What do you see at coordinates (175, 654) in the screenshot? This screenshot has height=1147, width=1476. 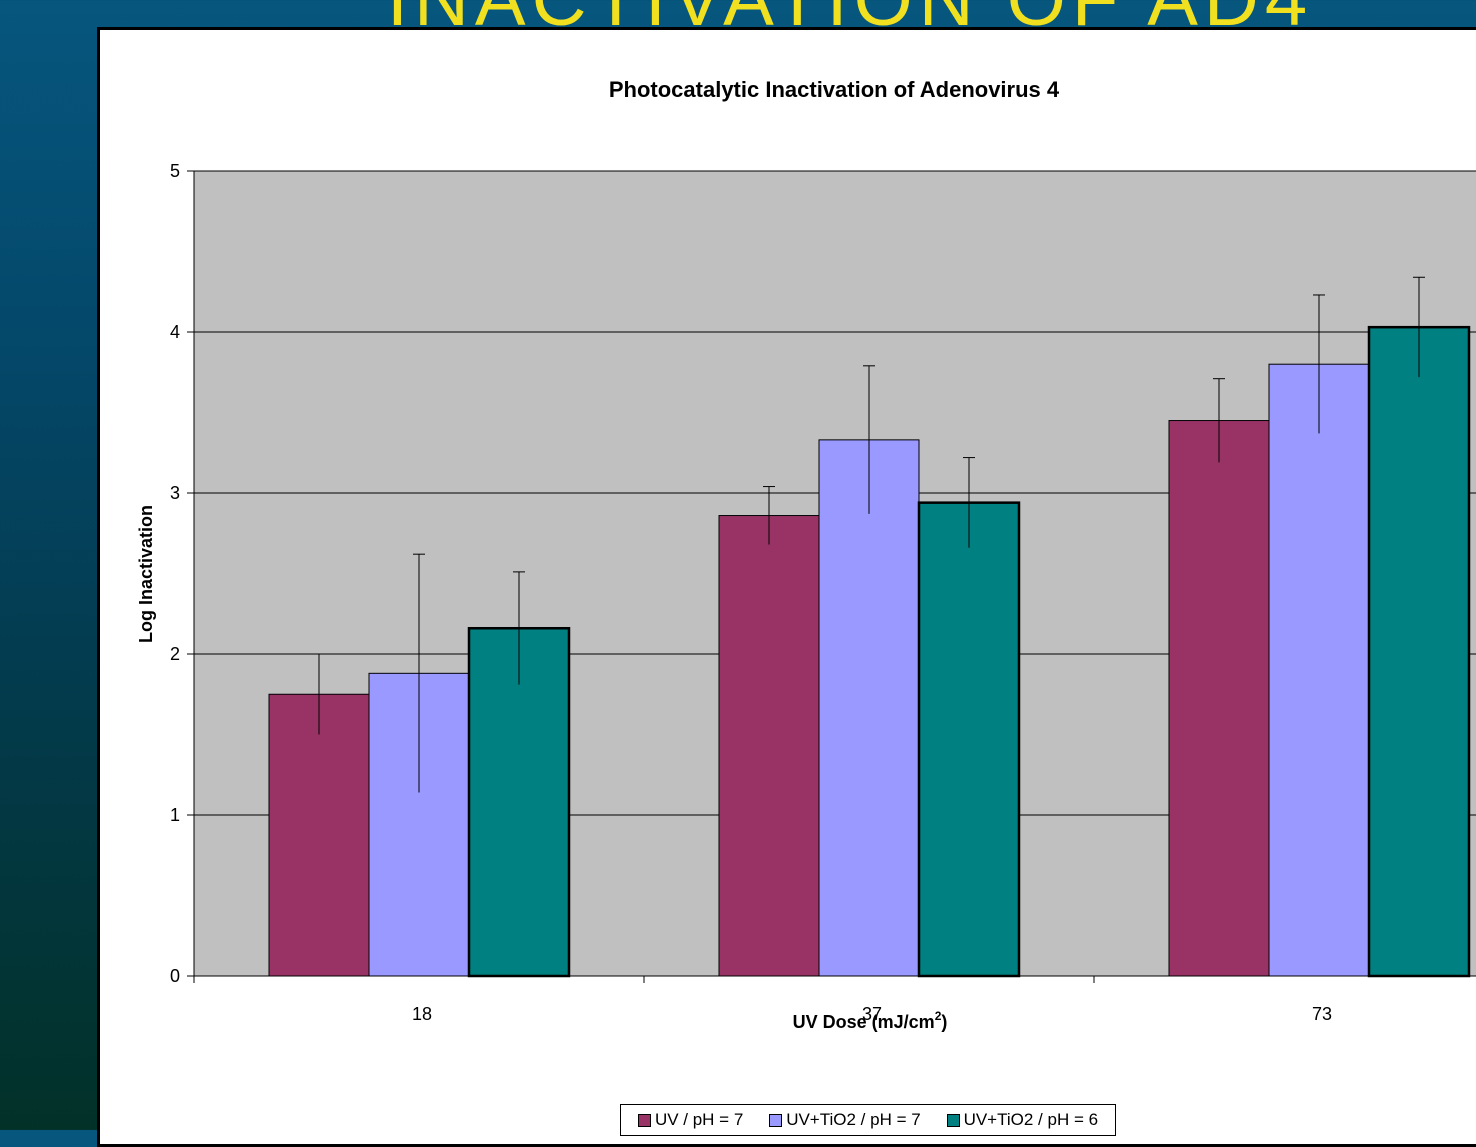 I see `y-tick-label: 2` at bounding box center [175, 654].